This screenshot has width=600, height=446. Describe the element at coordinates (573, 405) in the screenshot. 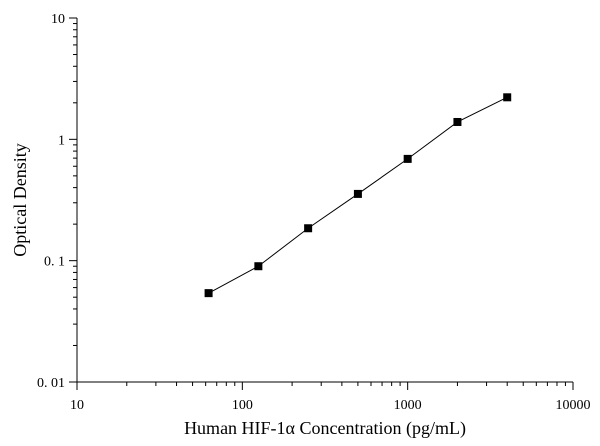

I see `x-tick-label: 10000` at that location.